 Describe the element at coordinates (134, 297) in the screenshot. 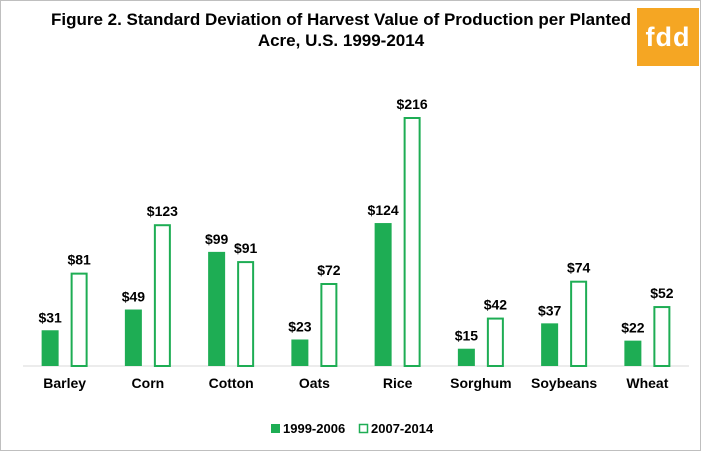

I see `data-label: $49` at that location.